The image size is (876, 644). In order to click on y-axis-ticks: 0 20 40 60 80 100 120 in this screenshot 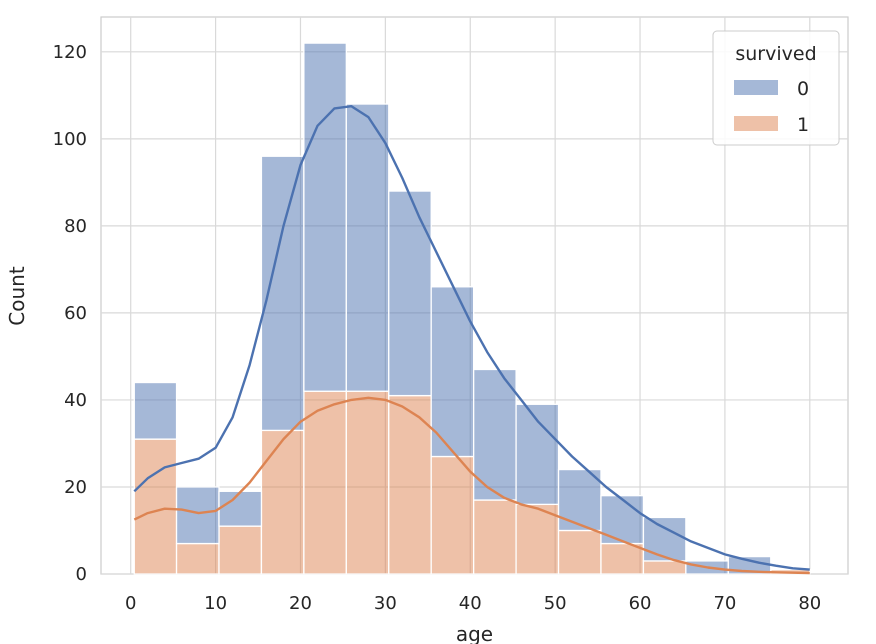, I will do `click(70, 313)`.